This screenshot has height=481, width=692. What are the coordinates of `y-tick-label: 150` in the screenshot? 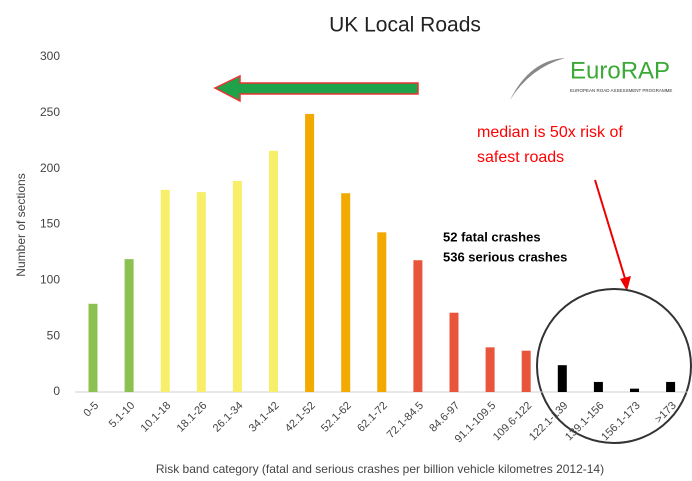 It's located at (50, 224).